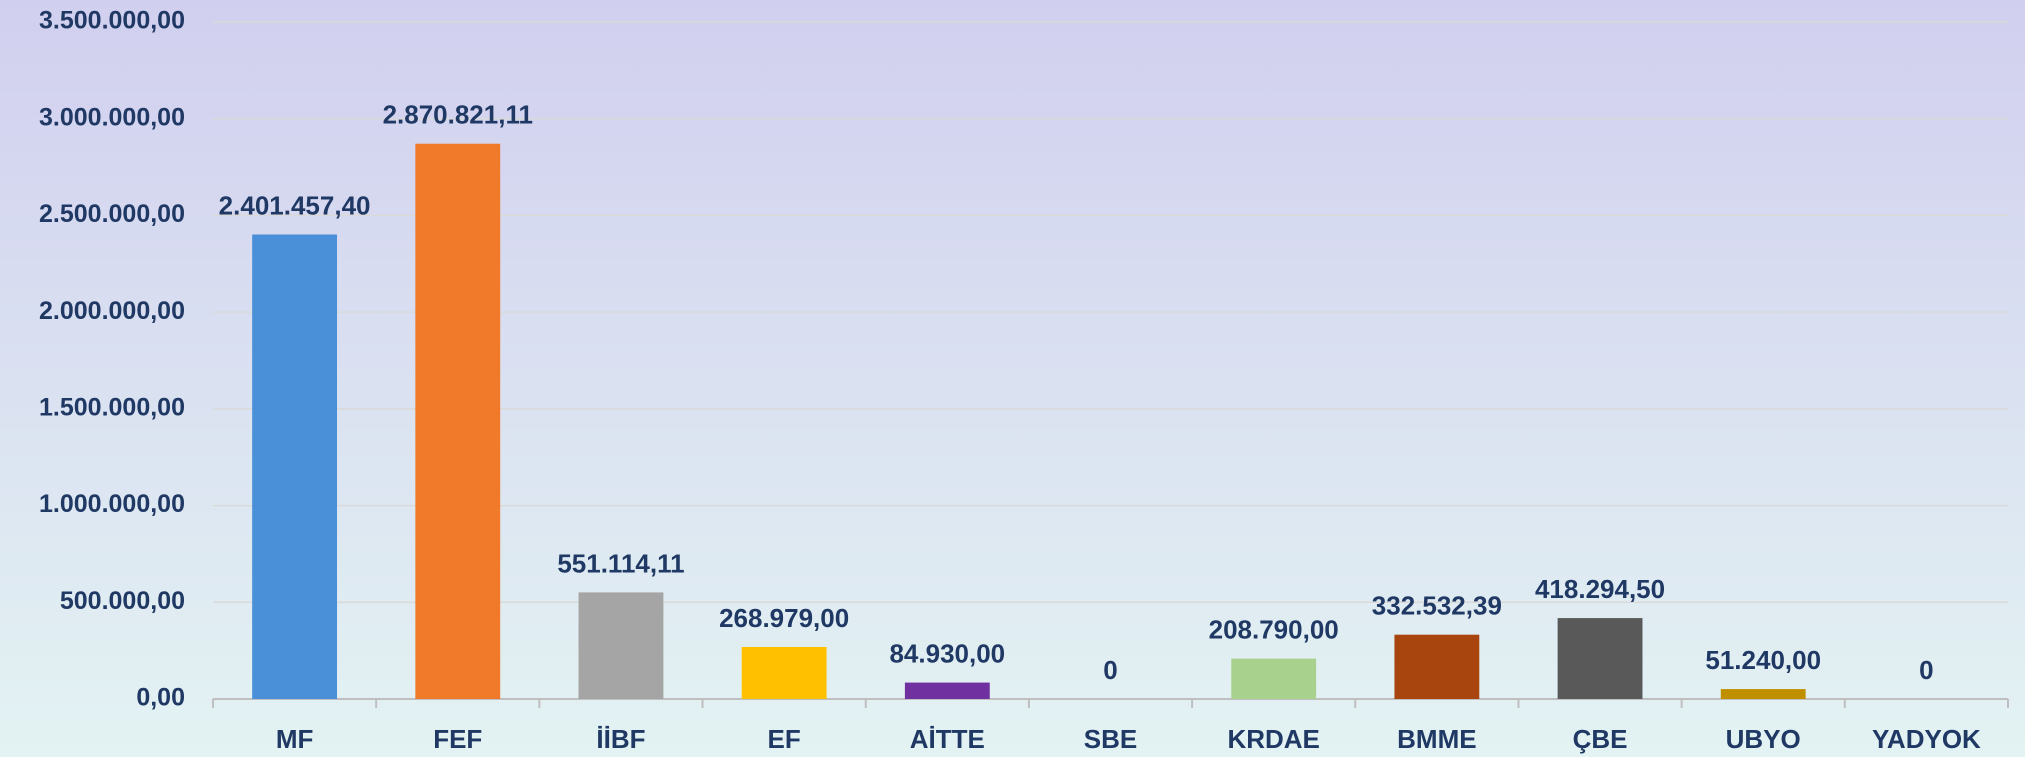 The height and width of the screenshot is (757, 2025). I want to click on x-tick-label: KRDAE, so click(1273, 739).